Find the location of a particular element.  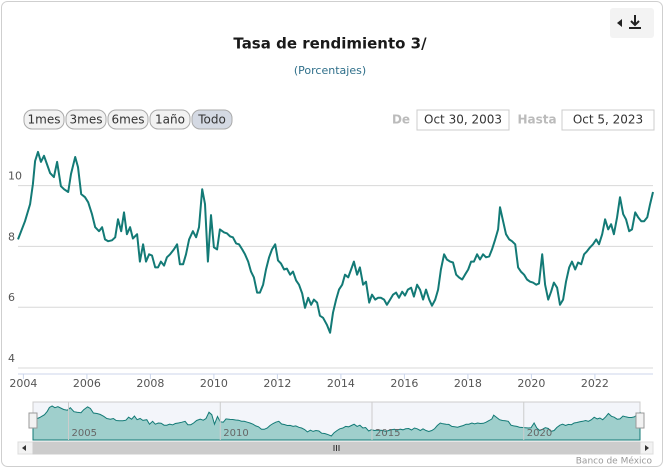

scroll-right-arrow is located at coordinates (647, 448).